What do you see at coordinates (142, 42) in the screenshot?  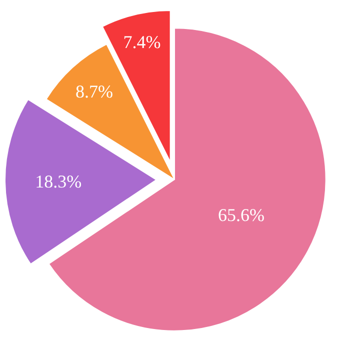 I see `data-label: 7.4%` at bounding box center [142, 42].